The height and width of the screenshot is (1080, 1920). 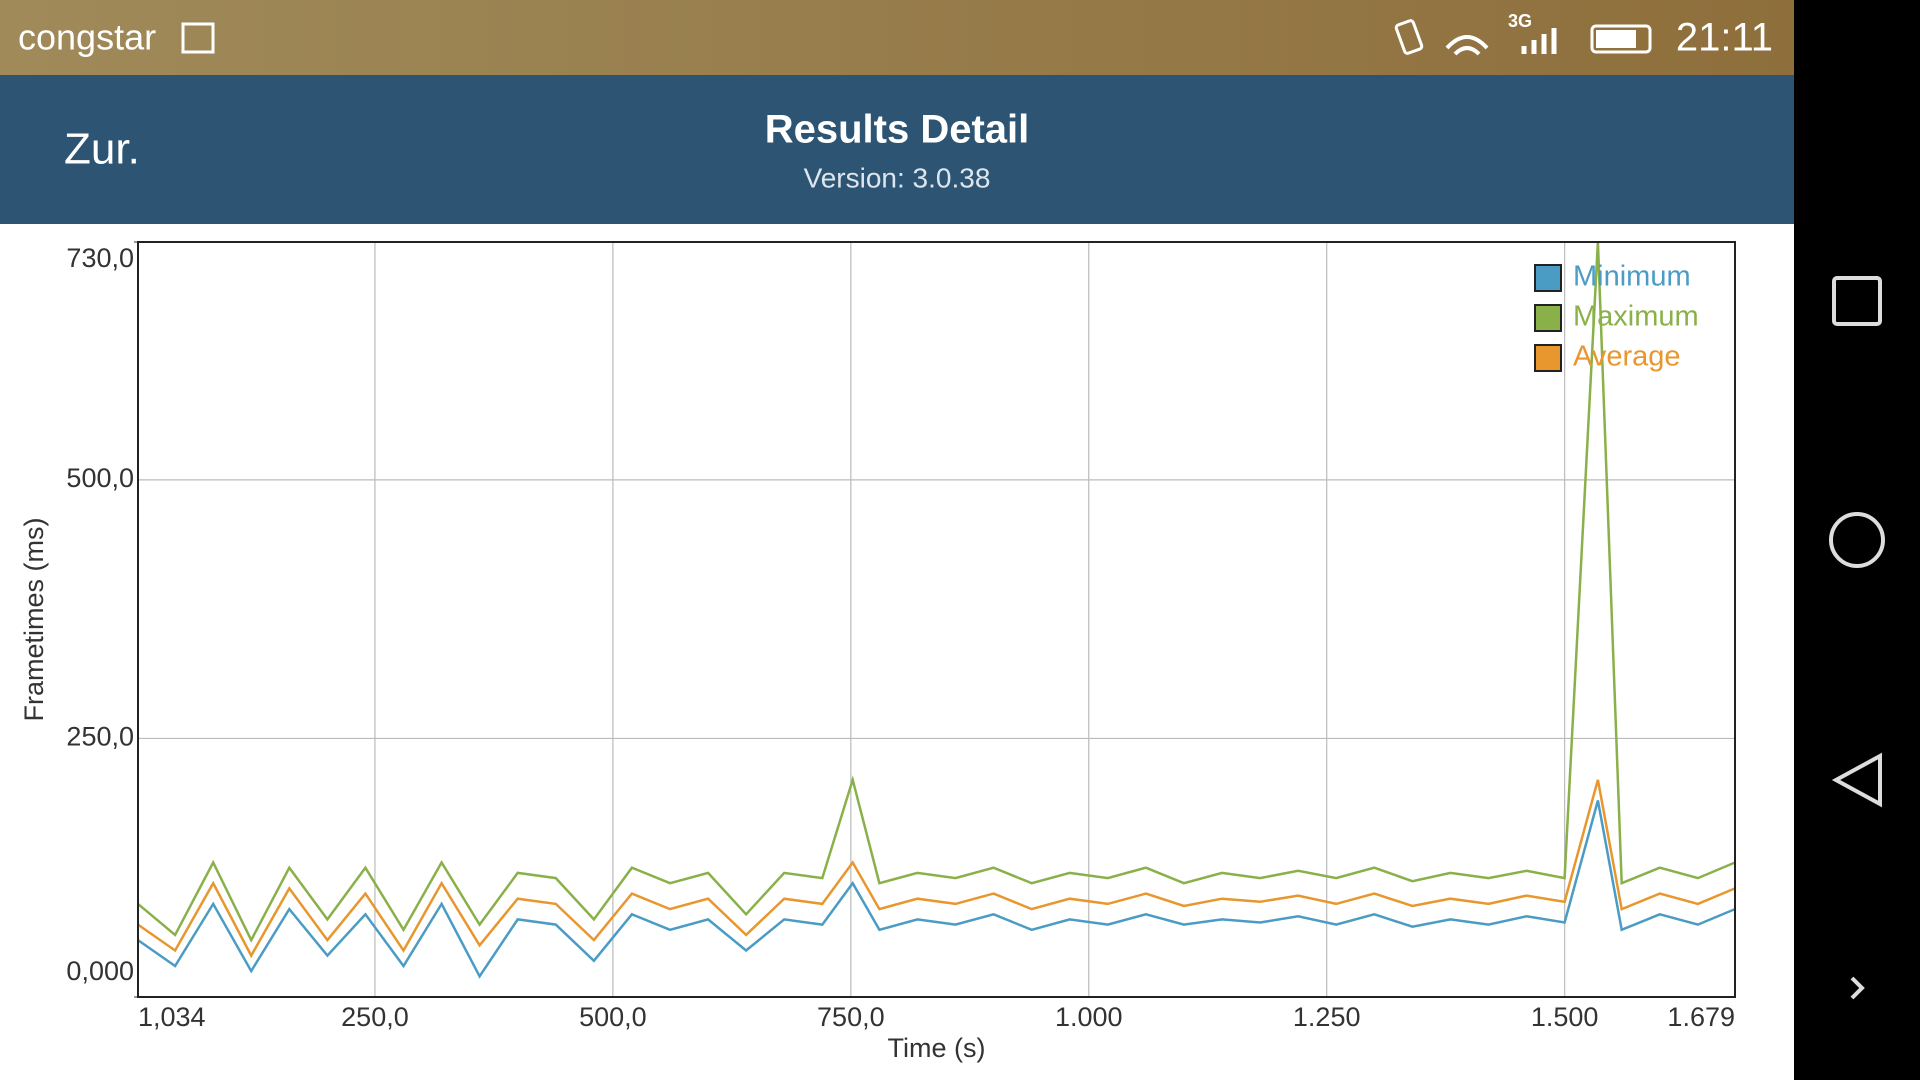 I want to click on title: Results Detail, so click(x=897, y=130).